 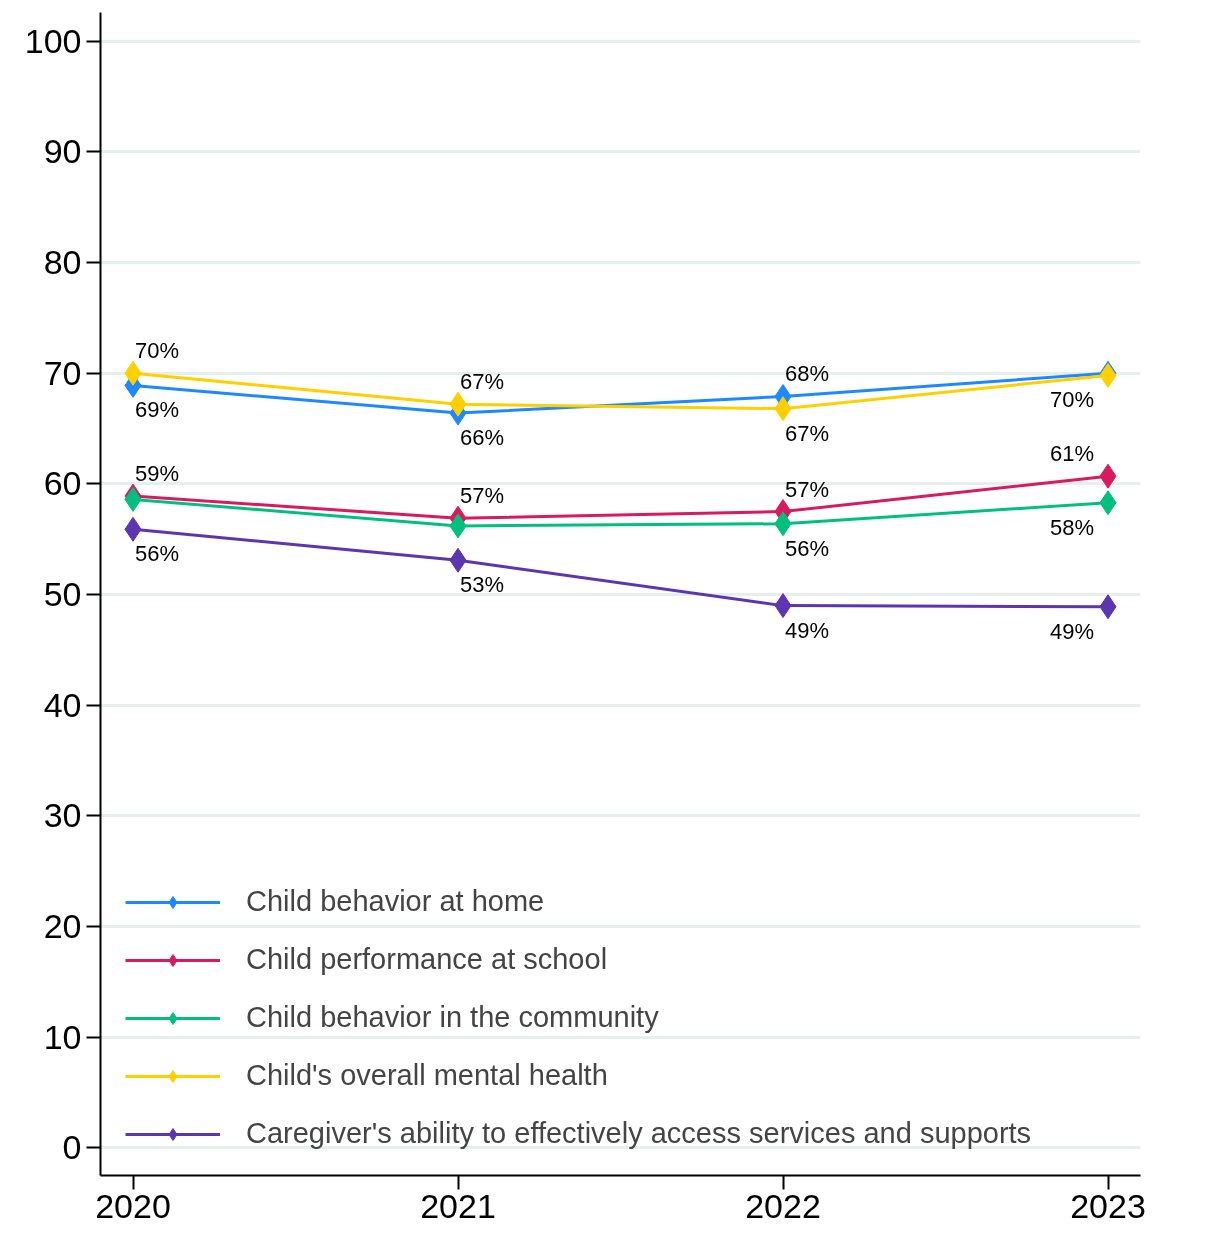 I want to click on y-tick-label: 0, so click(x=72, y=1147).